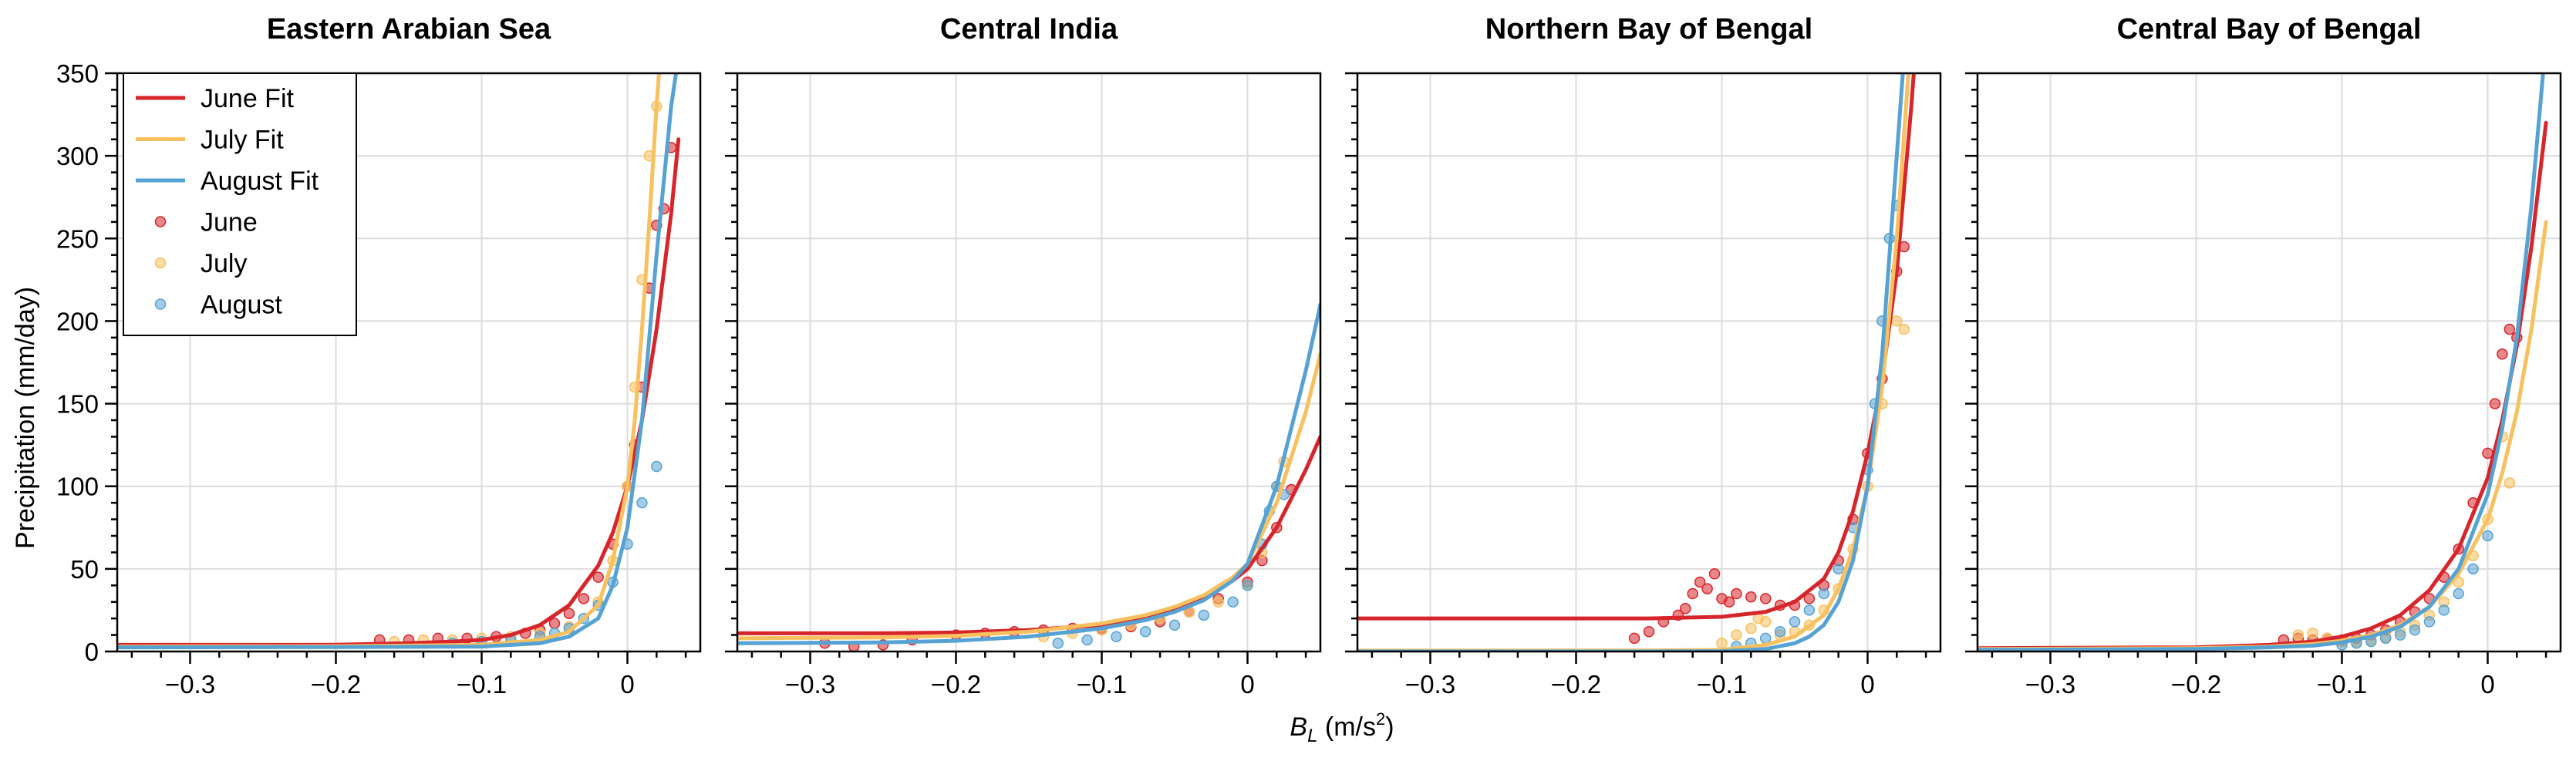  What do you see at coordinates (77, 73) in the screenshot?
I see `y-tick-label: 350` at bounding box center [77, 73].